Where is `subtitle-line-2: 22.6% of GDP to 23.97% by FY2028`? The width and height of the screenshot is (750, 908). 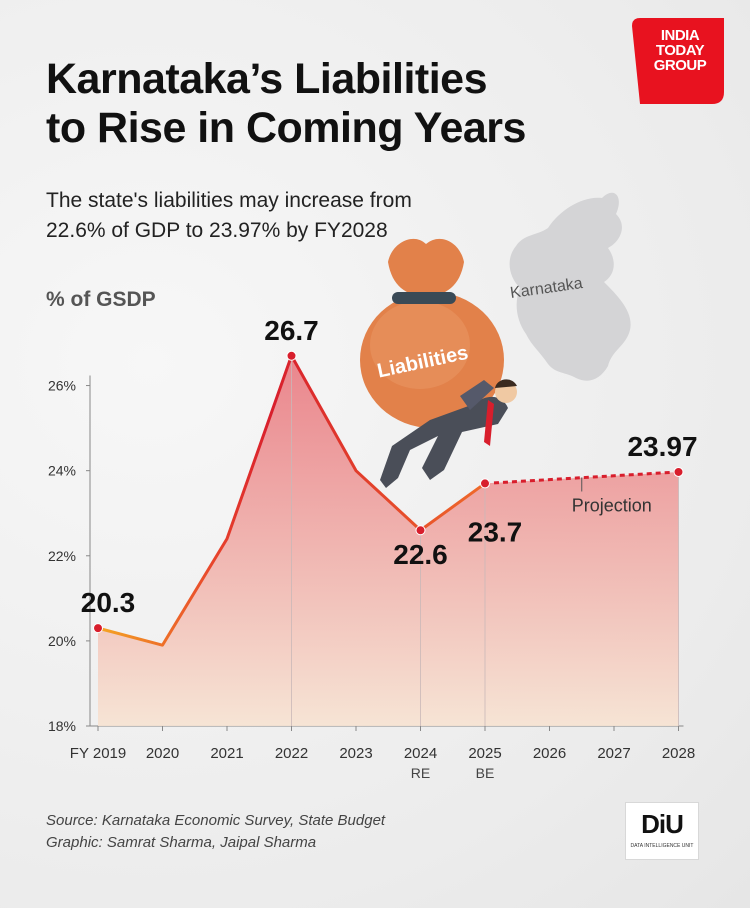
subtitle-line-2: 22.6% of GDP to 23.97% by FY2028 is located at coordinates (217, 230).